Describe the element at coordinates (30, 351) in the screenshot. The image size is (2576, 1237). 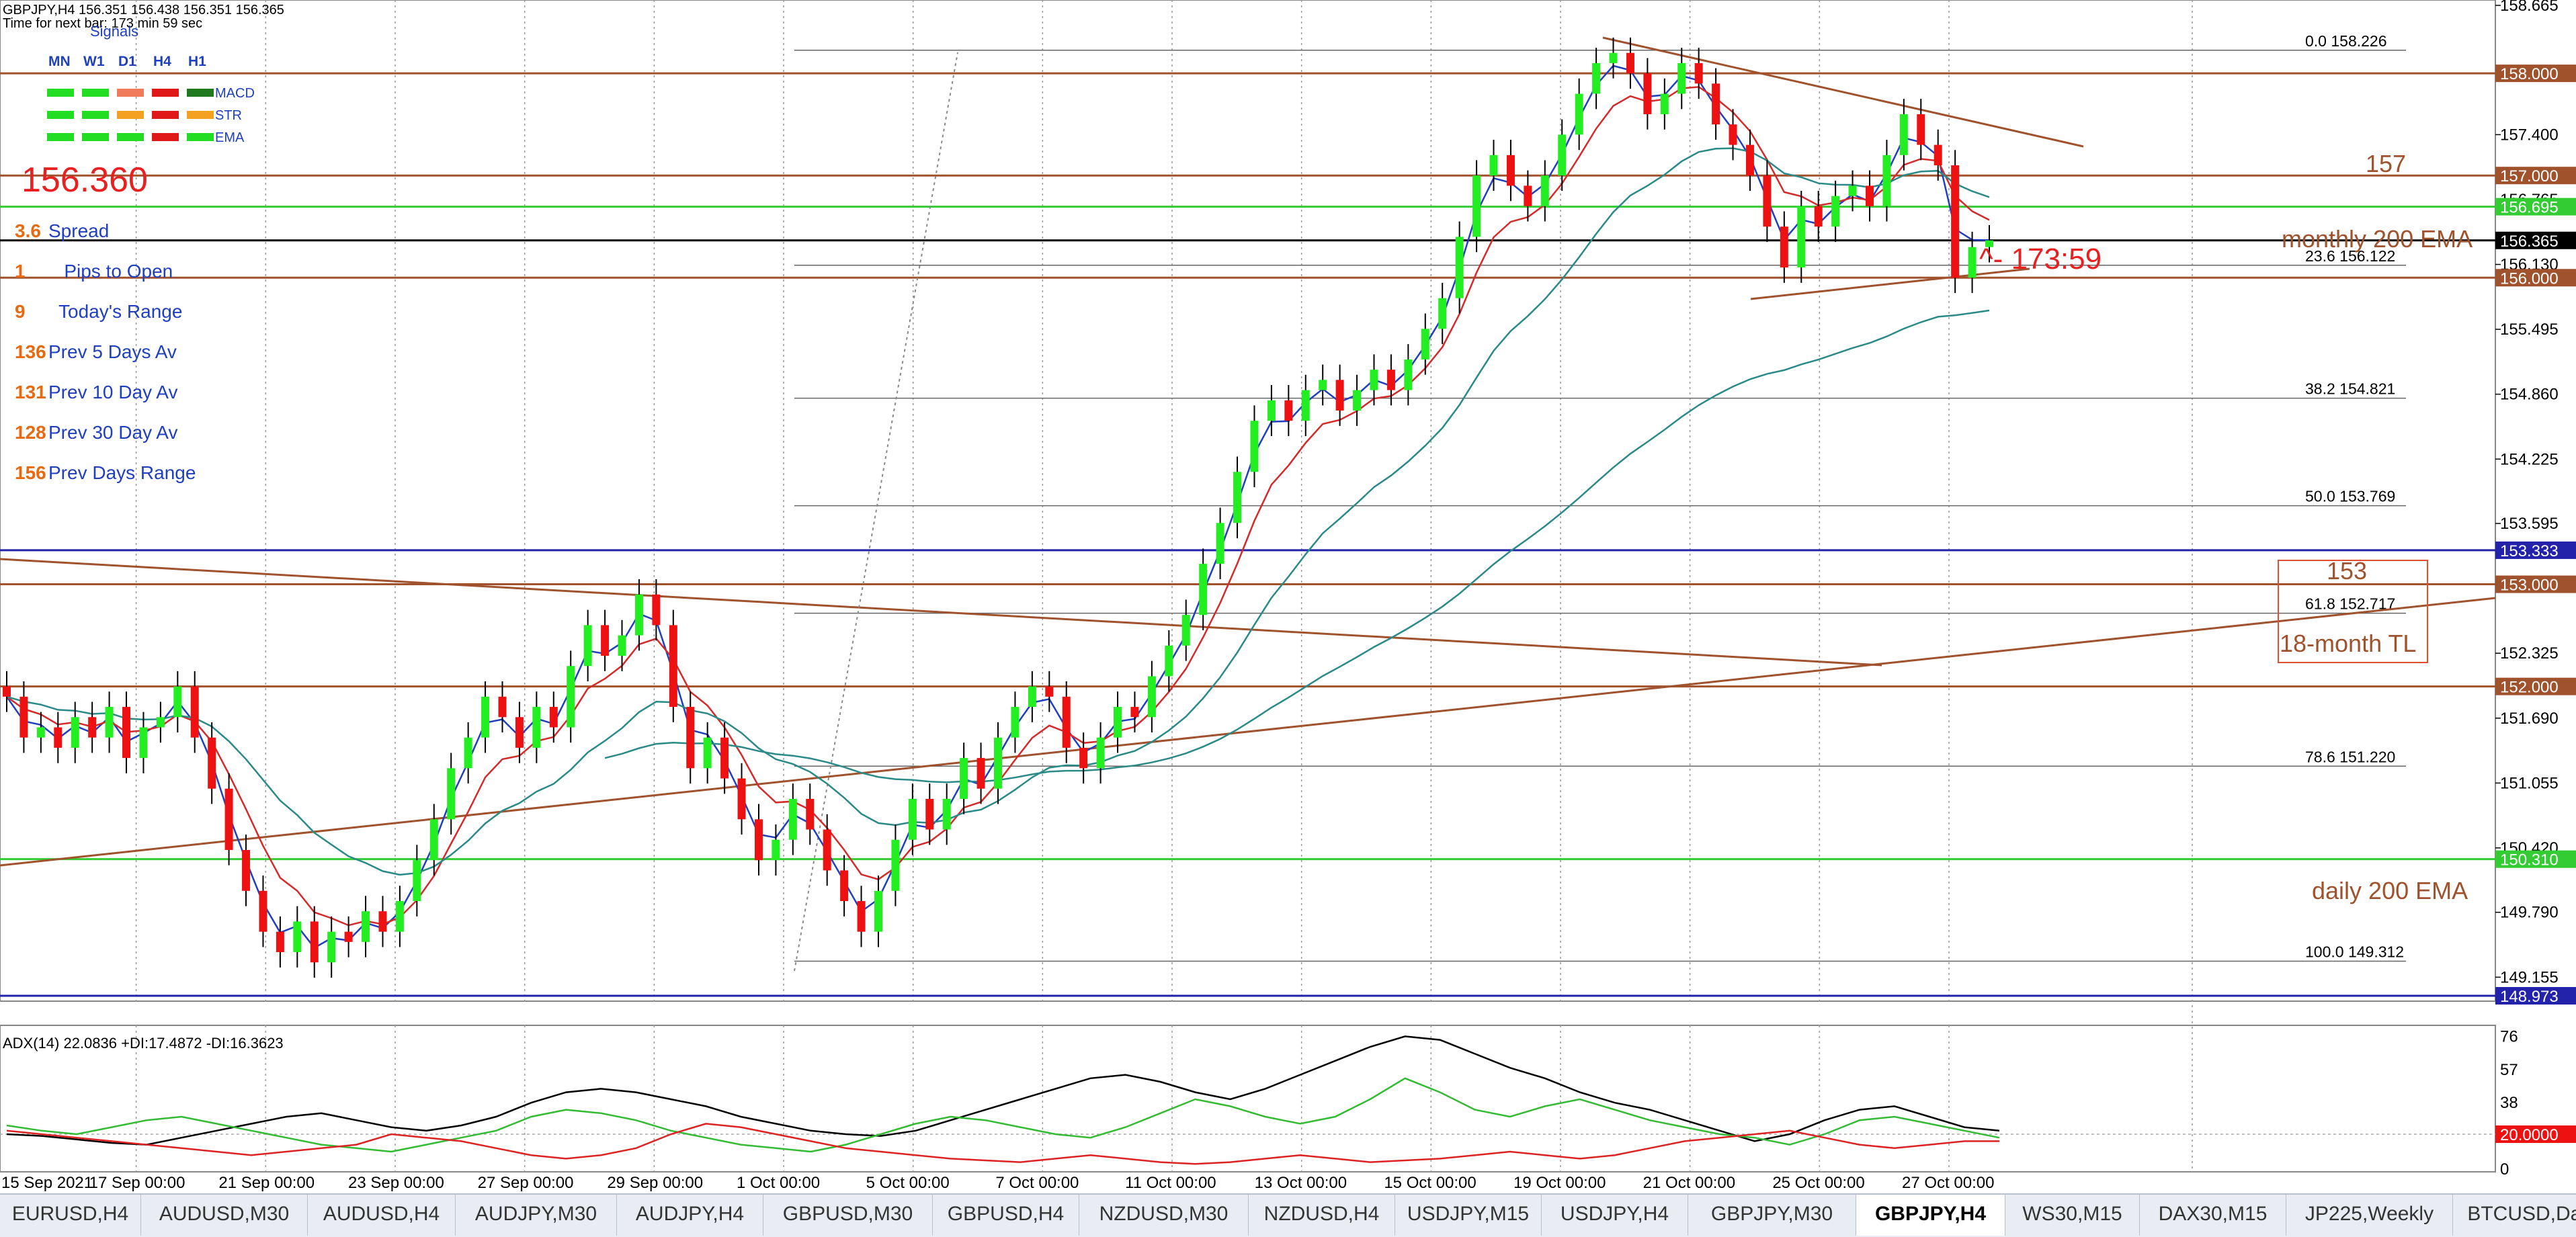
I see `stat-value: 136` at that location.